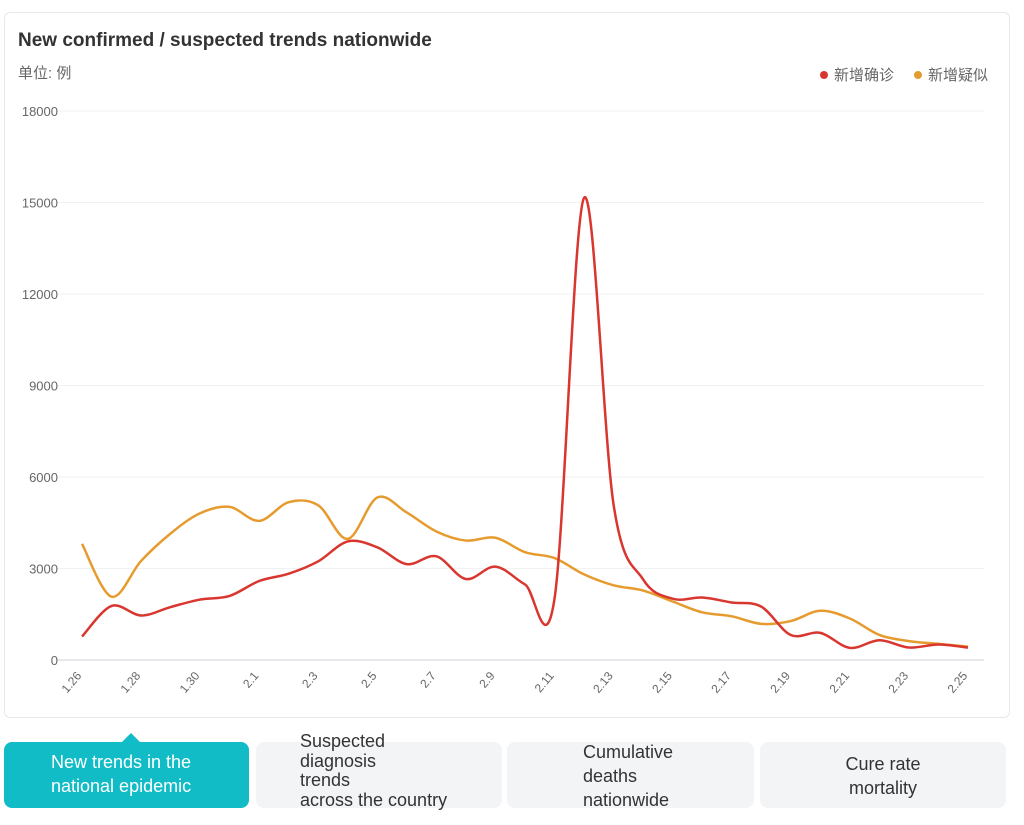 The width and height of the screenshot is (1024, 825). What do you see at coordinates (917, 74) in the screenshot?
I see `legend-dot-suspected` at bounding box center [917, 74].